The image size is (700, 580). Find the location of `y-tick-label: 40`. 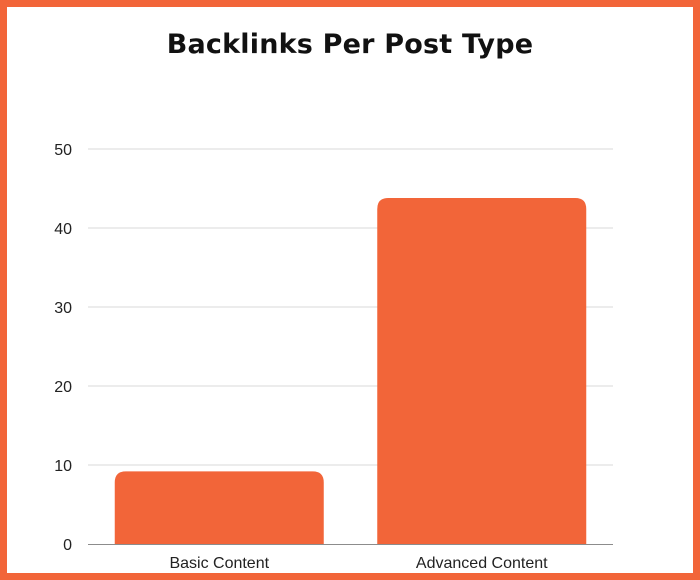

y-tick-label: 40 is located at coordinates (63, 229).